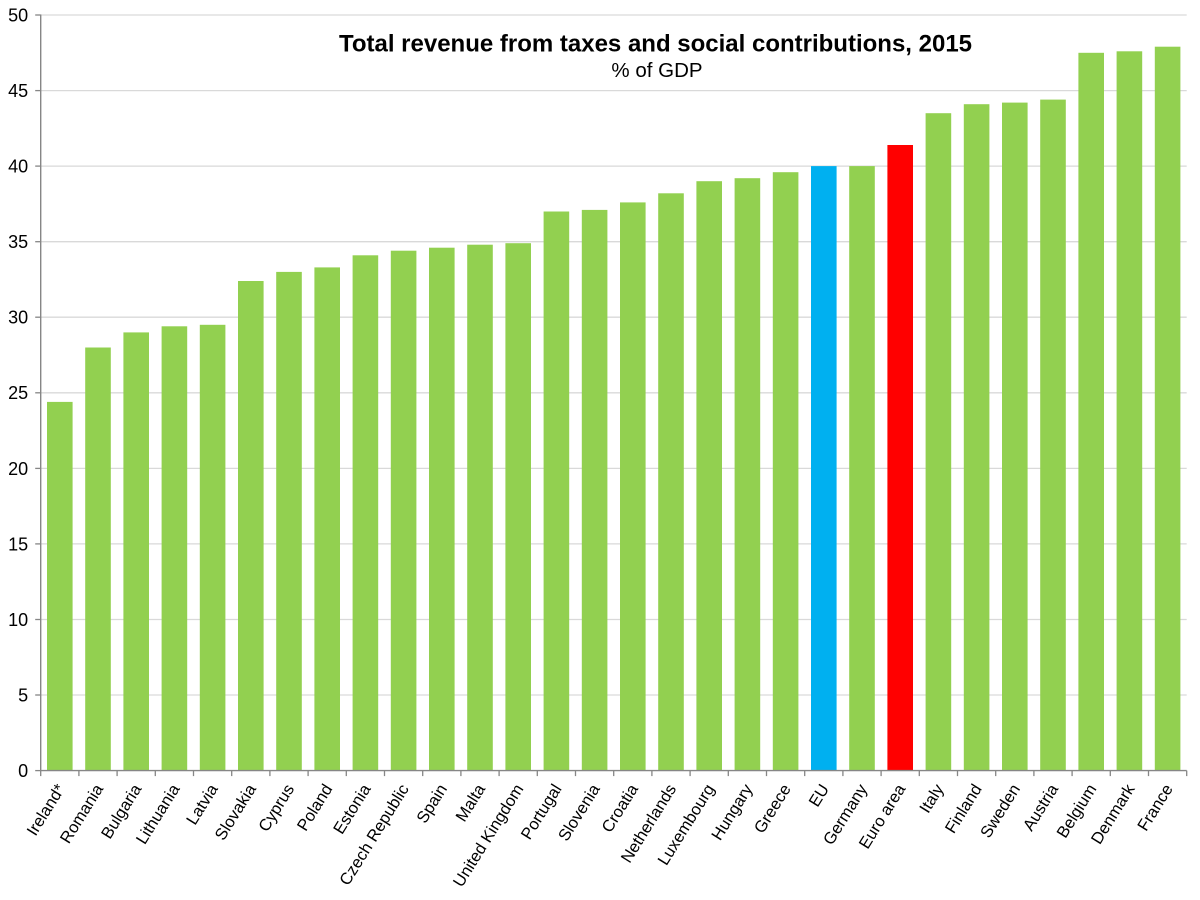  What do you see at coordinates (23, 771) in the screenshot?
I see `svg-text: 0` at bounding box center [23, 771].